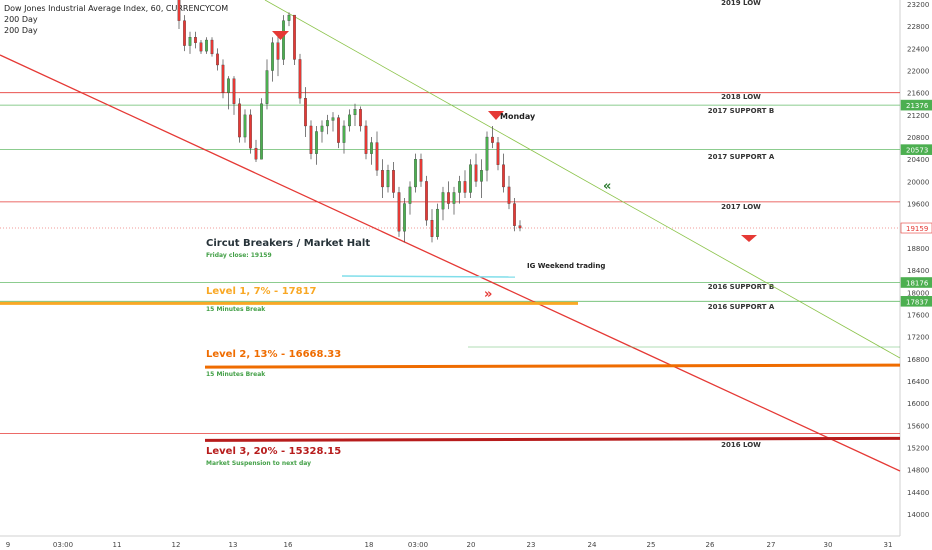 The width and height of the screenshot is (932, 550). Describe the element at coordinates (918, 72) in the screenshot. I see `y-tick-label: 22000` at that location.